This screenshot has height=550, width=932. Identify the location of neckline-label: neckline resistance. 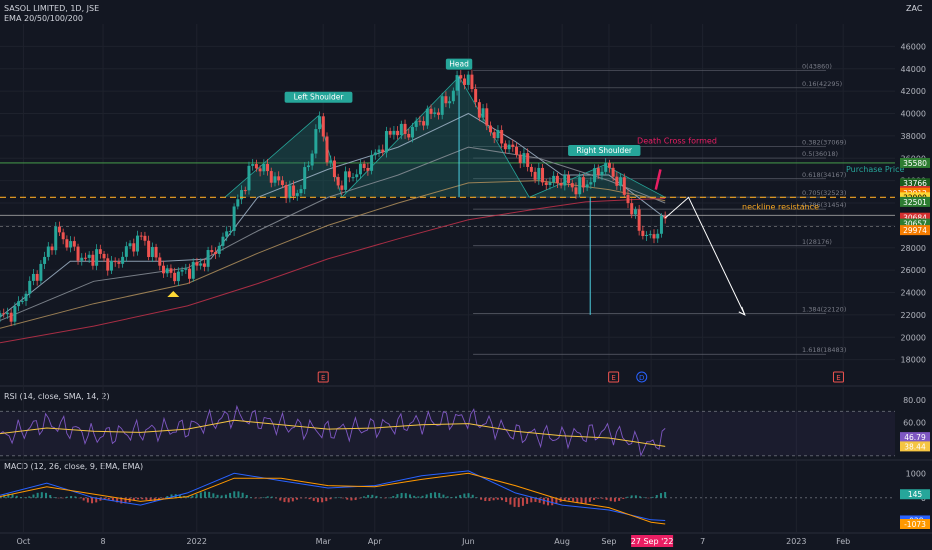
(780, 206).